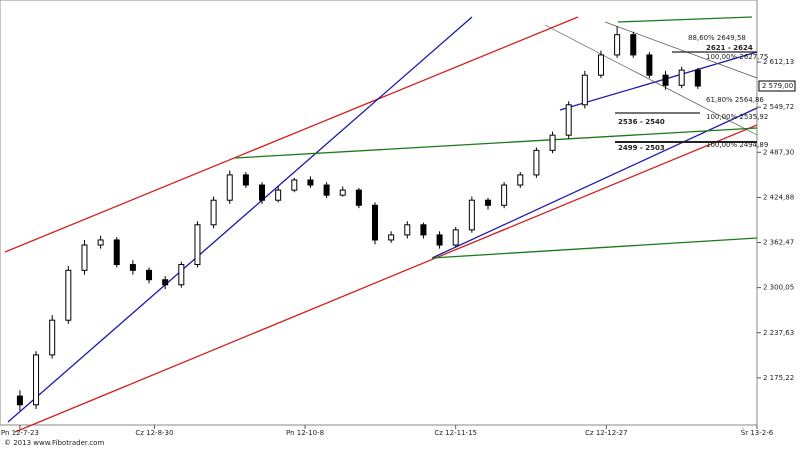  I want to click on annotation: 2621 - 2624, so click(729, 48).